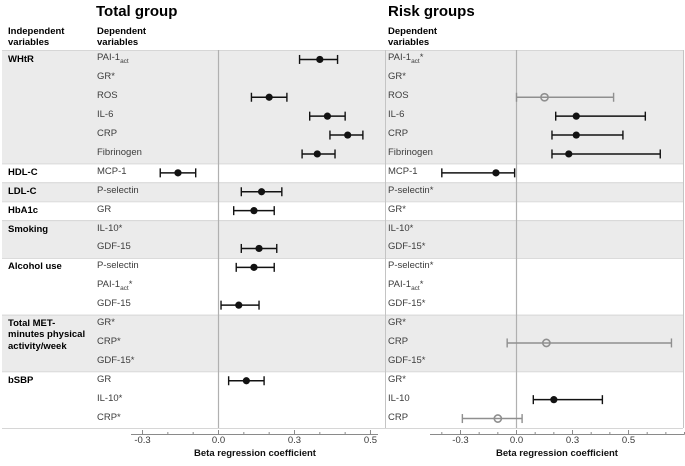 This screenshot has height=466, width=685. Describe the element at coordinates (557, 453) in the screenshot. I see `x-axis-label-right: Beta regression coefficient` at that location.